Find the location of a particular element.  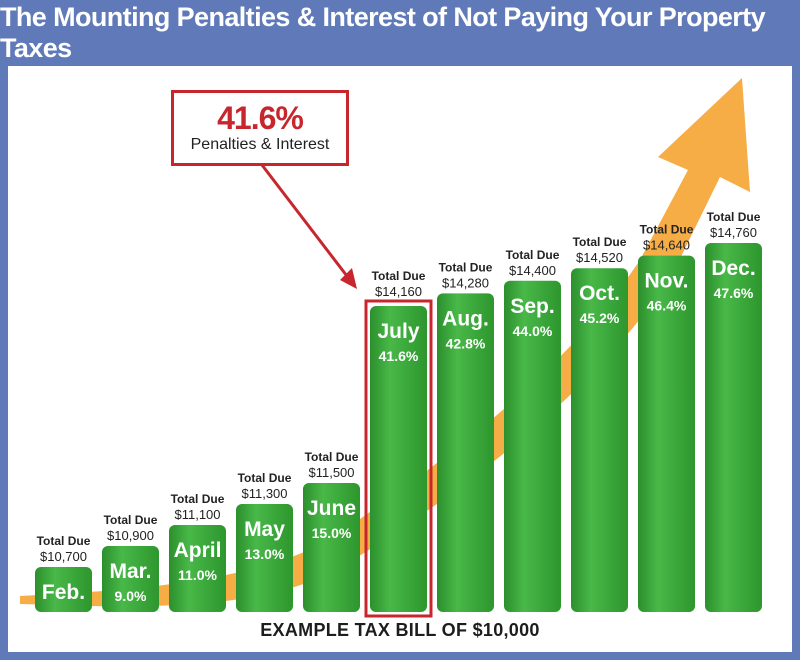

bar-feb is located at coordinates (63, 589).